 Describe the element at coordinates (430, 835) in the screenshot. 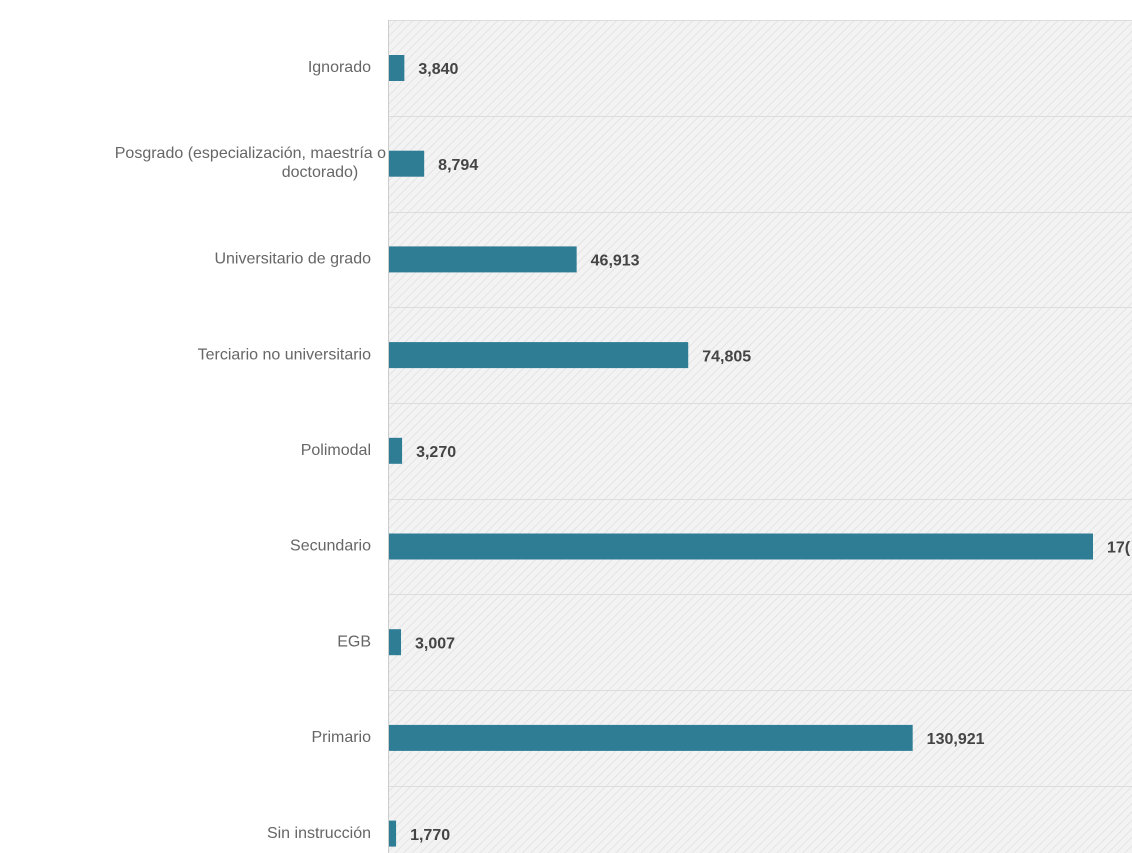

I see `data-label: 1,770` at that location.